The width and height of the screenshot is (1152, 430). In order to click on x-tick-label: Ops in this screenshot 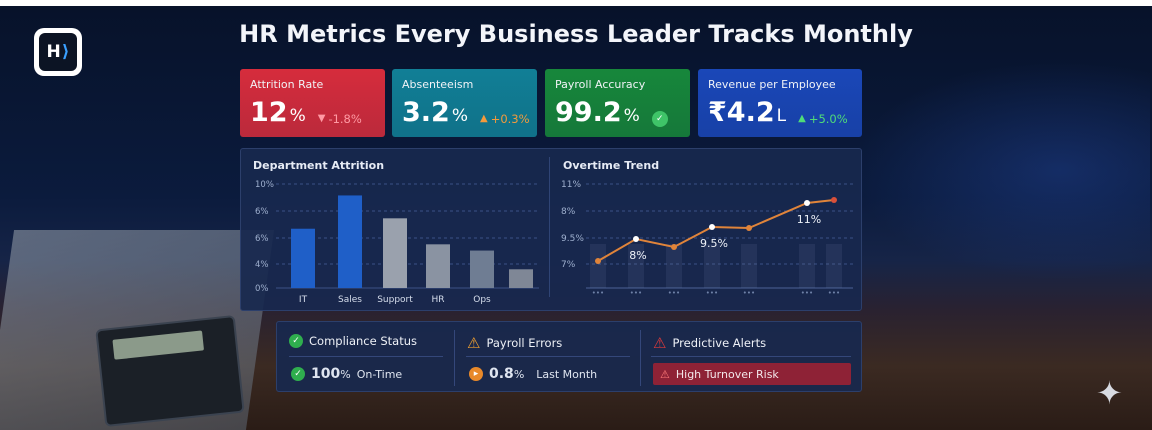, I will do `click(482, 300)`.